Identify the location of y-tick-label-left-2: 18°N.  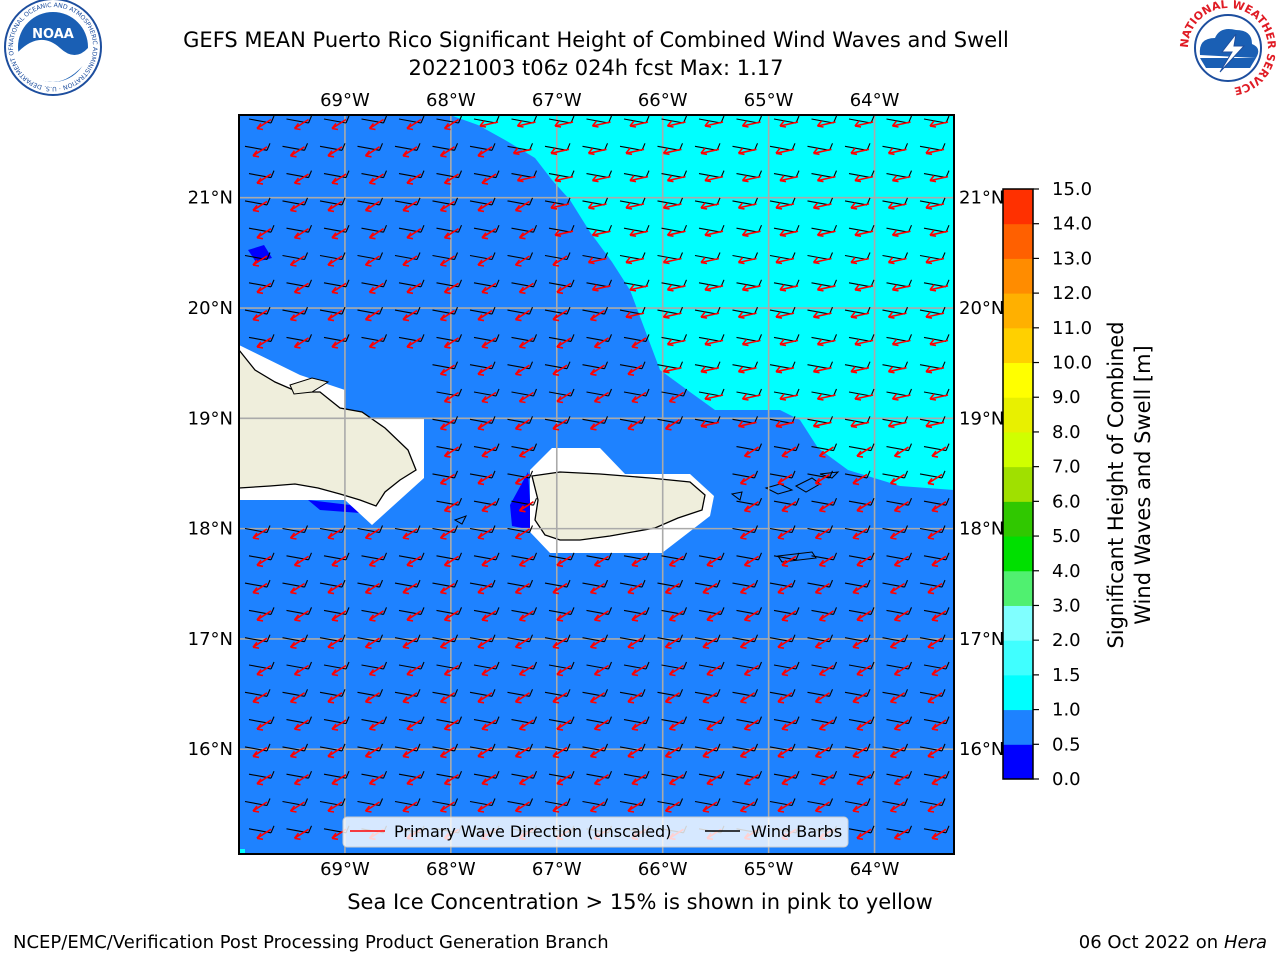
(210, 529).